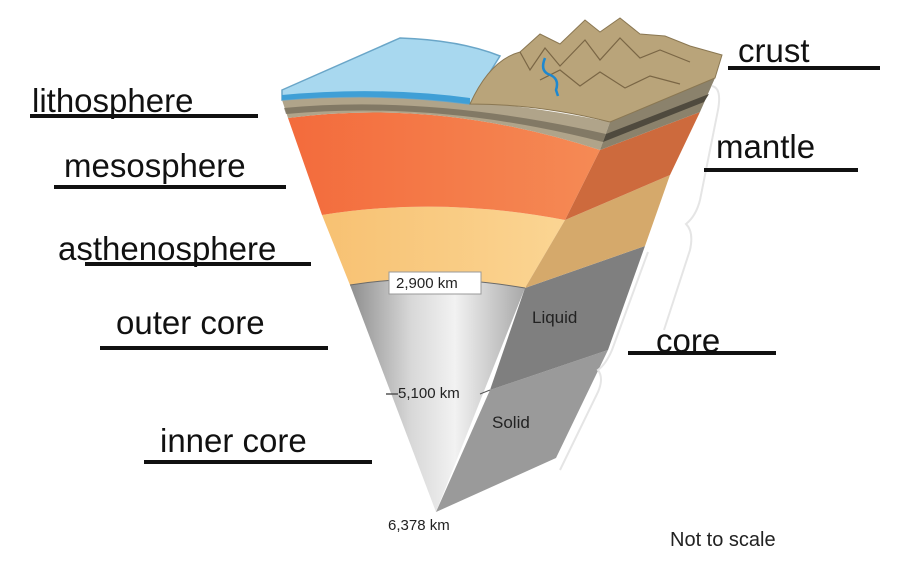  I want to click on mantle-brace, so click(692, 208).